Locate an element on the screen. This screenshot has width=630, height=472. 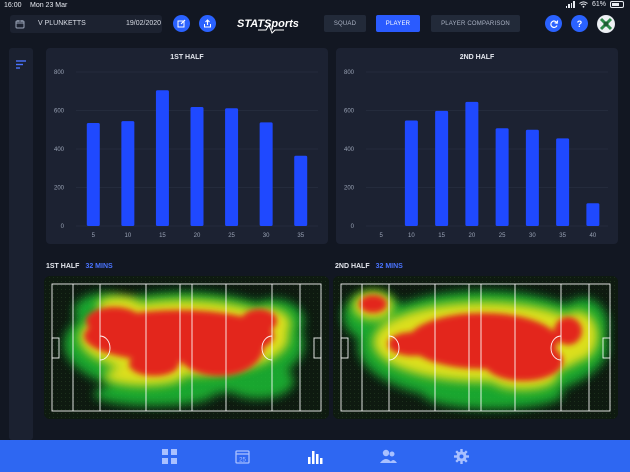
bottom-tab-bar: 25 is located at coordinates (315, 456).